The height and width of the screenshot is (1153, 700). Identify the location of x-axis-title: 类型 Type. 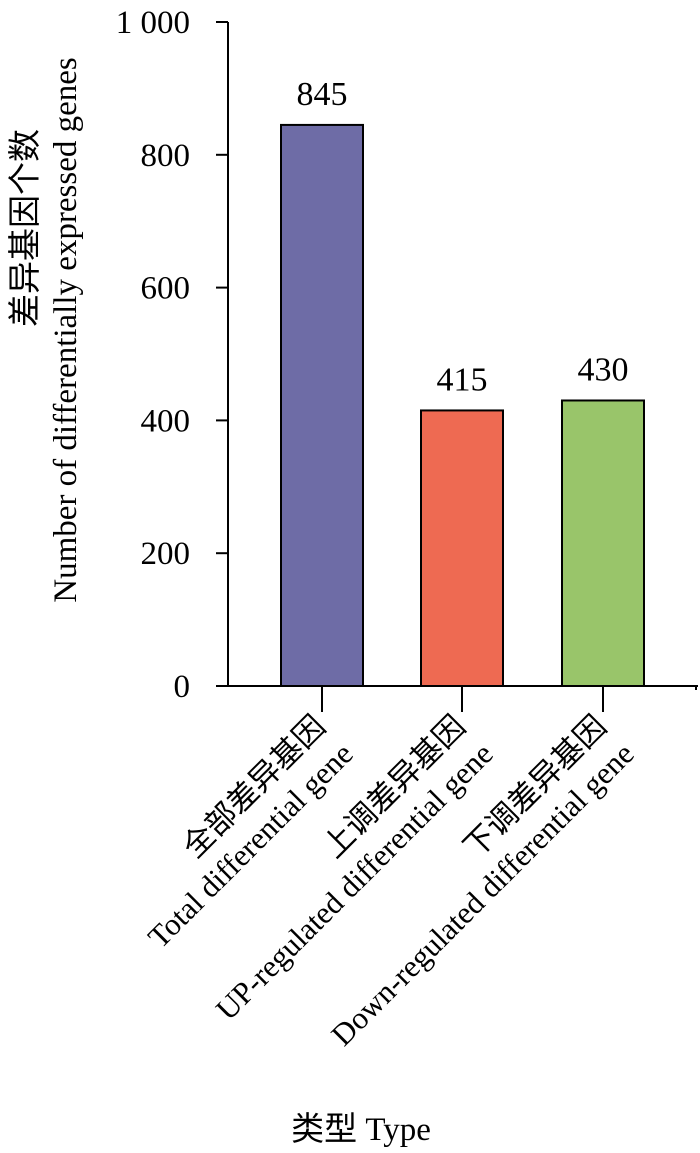
(361, 1129).